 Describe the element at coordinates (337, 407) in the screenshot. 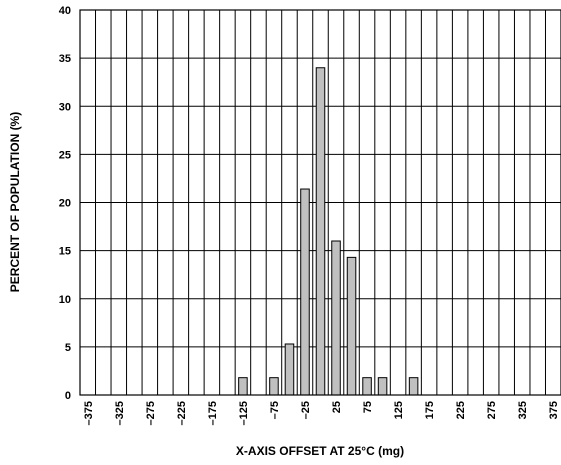

I see `x-tick-label: 25` at that location.